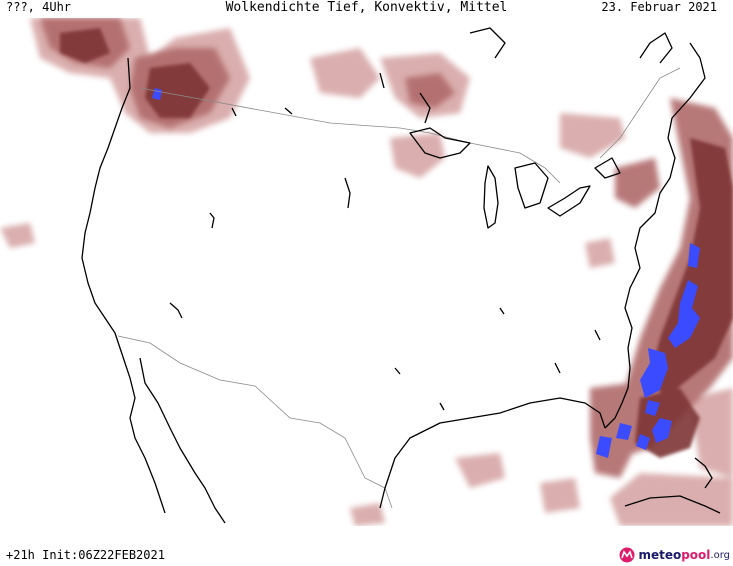 The width and height of the screenshot is (733, 566). What do you see at coordinates (659, 7) in the screenshot?
I see `forecast-date: 23. Februar 2021` at bounding box center [659, 7].